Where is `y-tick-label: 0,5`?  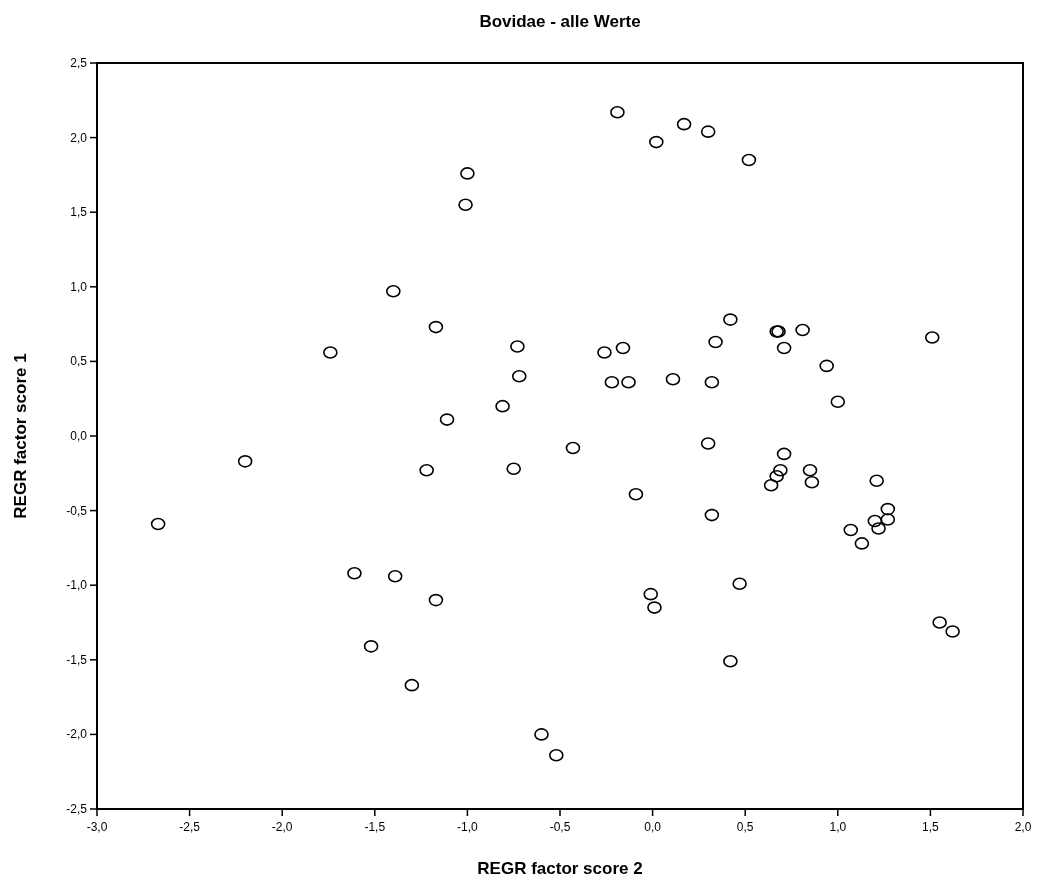 y-tick-label: 0,5 is located at coordinates (79, 361).